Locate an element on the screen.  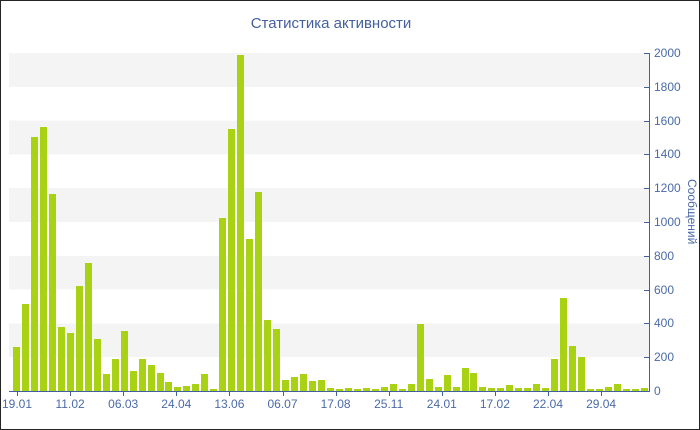
y-tick-label: 1000 is located at coordinates (667, 222).